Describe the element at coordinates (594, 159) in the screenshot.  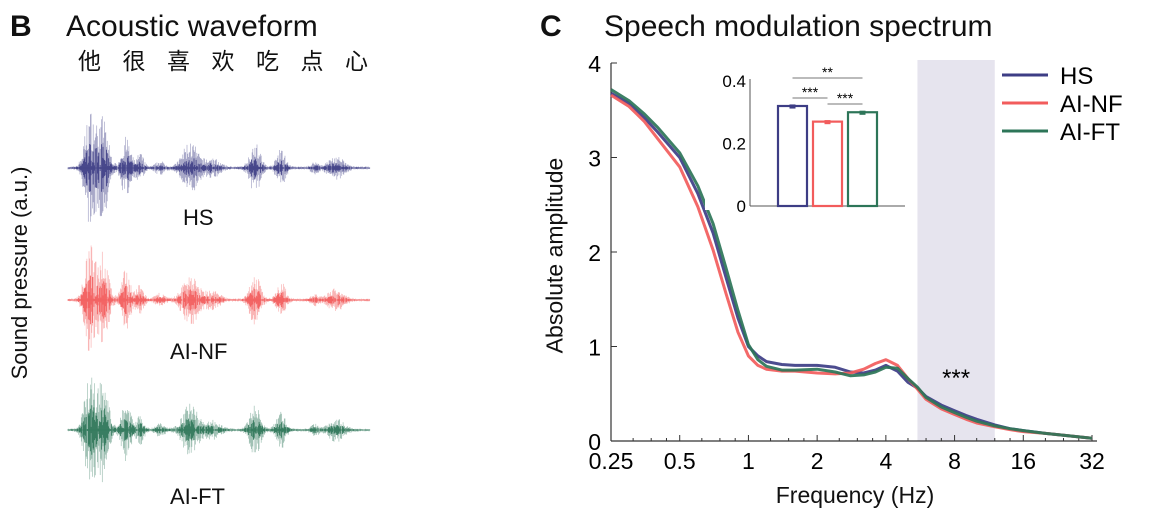
I see `y-tick-label: 3` at that location.